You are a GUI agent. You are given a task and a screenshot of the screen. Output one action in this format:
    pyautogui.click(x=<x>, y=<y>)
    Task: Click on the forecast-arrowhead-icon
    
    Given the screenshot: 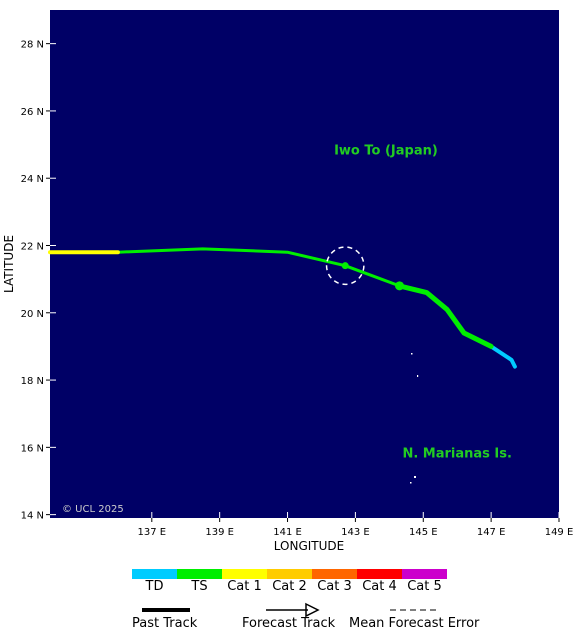 What is the action you would take?
    pyautogui.click(x=312, y=610)
    